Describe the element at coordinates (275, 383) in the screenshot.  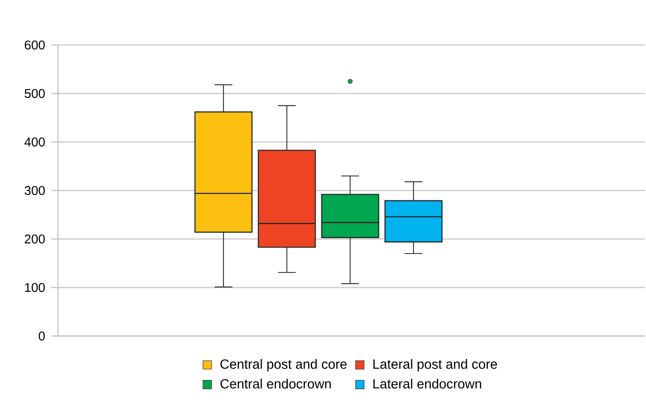
I see `legend-label: Central endocrown` at that location.